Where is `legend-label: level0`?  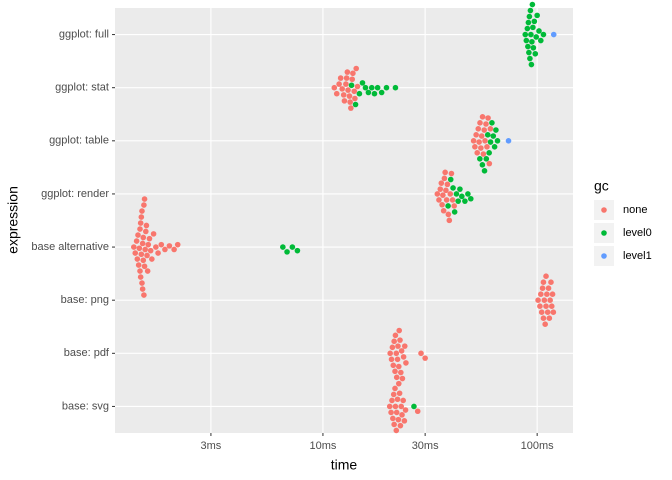
legend-label: level0 is located at coordinates (637, 233).